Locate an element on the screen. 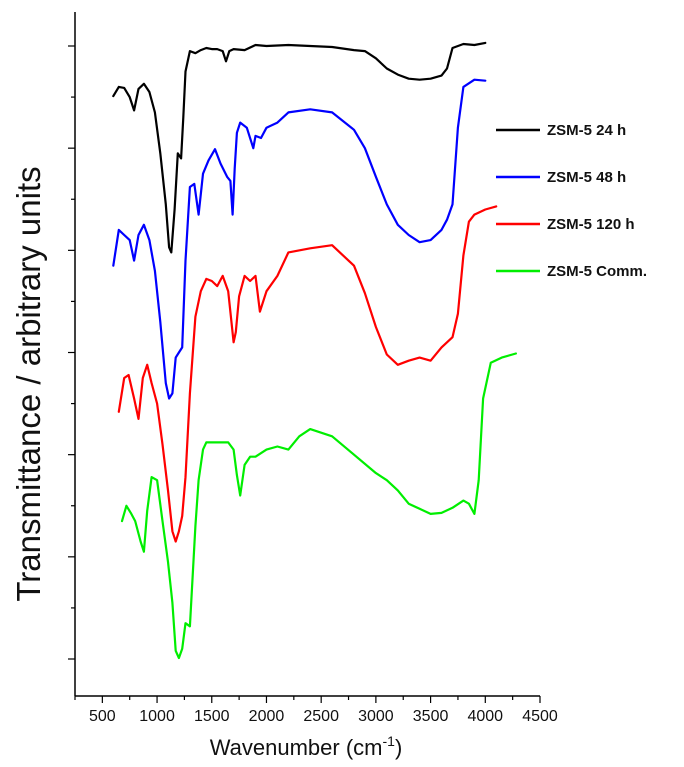 This screenshot has width=684, height=767. legend-label: ZSM-5 48 h is located at coordinates (586, 177).